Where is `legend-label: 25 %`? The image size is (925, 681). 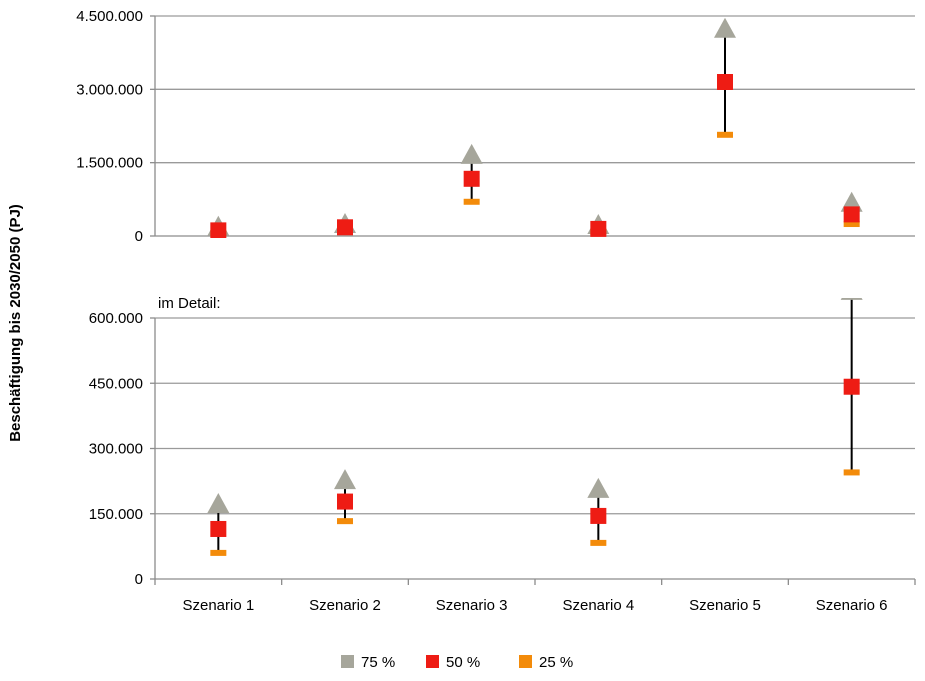
legend-label: 25 % is located at coordinates (556, 662).